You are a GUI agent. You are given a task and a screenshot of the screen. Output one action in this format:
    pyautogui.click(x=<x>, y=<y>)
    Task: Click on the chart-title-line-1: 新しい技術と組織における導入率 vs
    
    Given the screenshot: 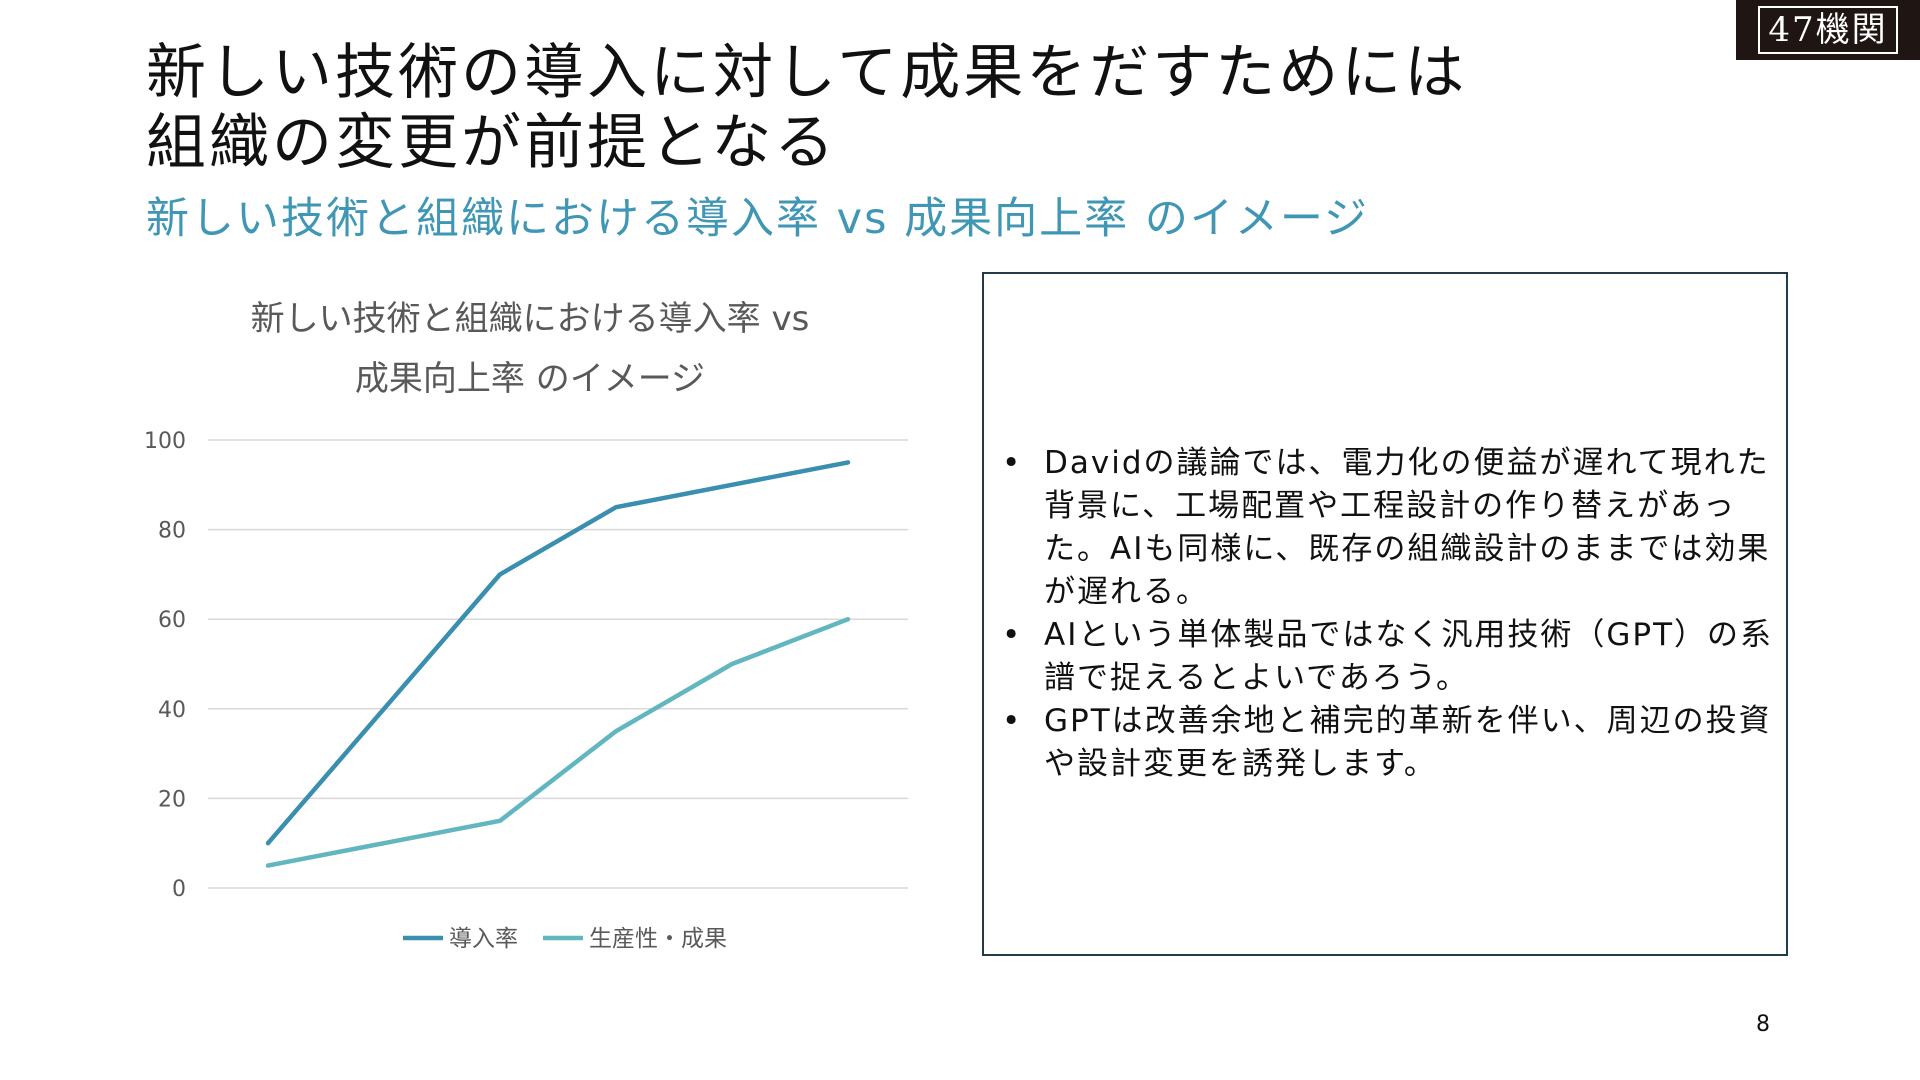 What is the action you would take?
    pyautogui.click(x=530, y=319)
    